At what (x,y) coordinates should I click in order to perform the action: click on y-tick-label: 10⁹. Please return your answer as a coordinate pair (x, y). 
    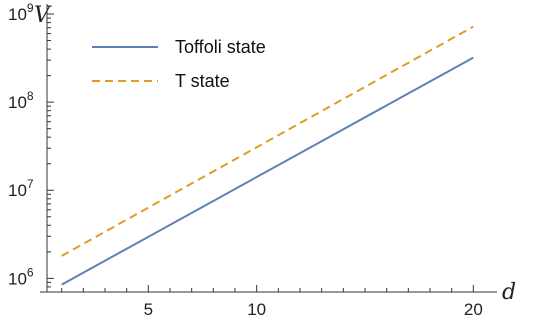
    Looking at the image, I should click on (21, 12).